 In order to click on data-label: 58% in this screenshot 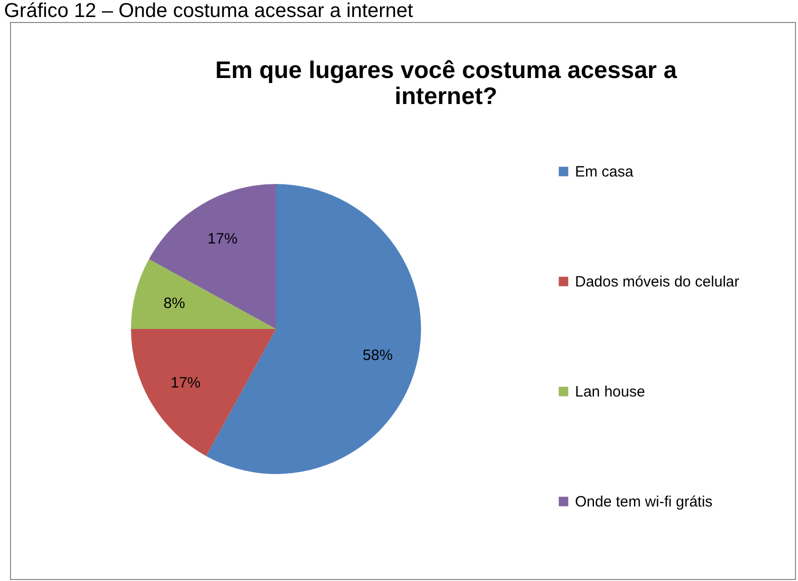, I will do `click(377, 355)`.